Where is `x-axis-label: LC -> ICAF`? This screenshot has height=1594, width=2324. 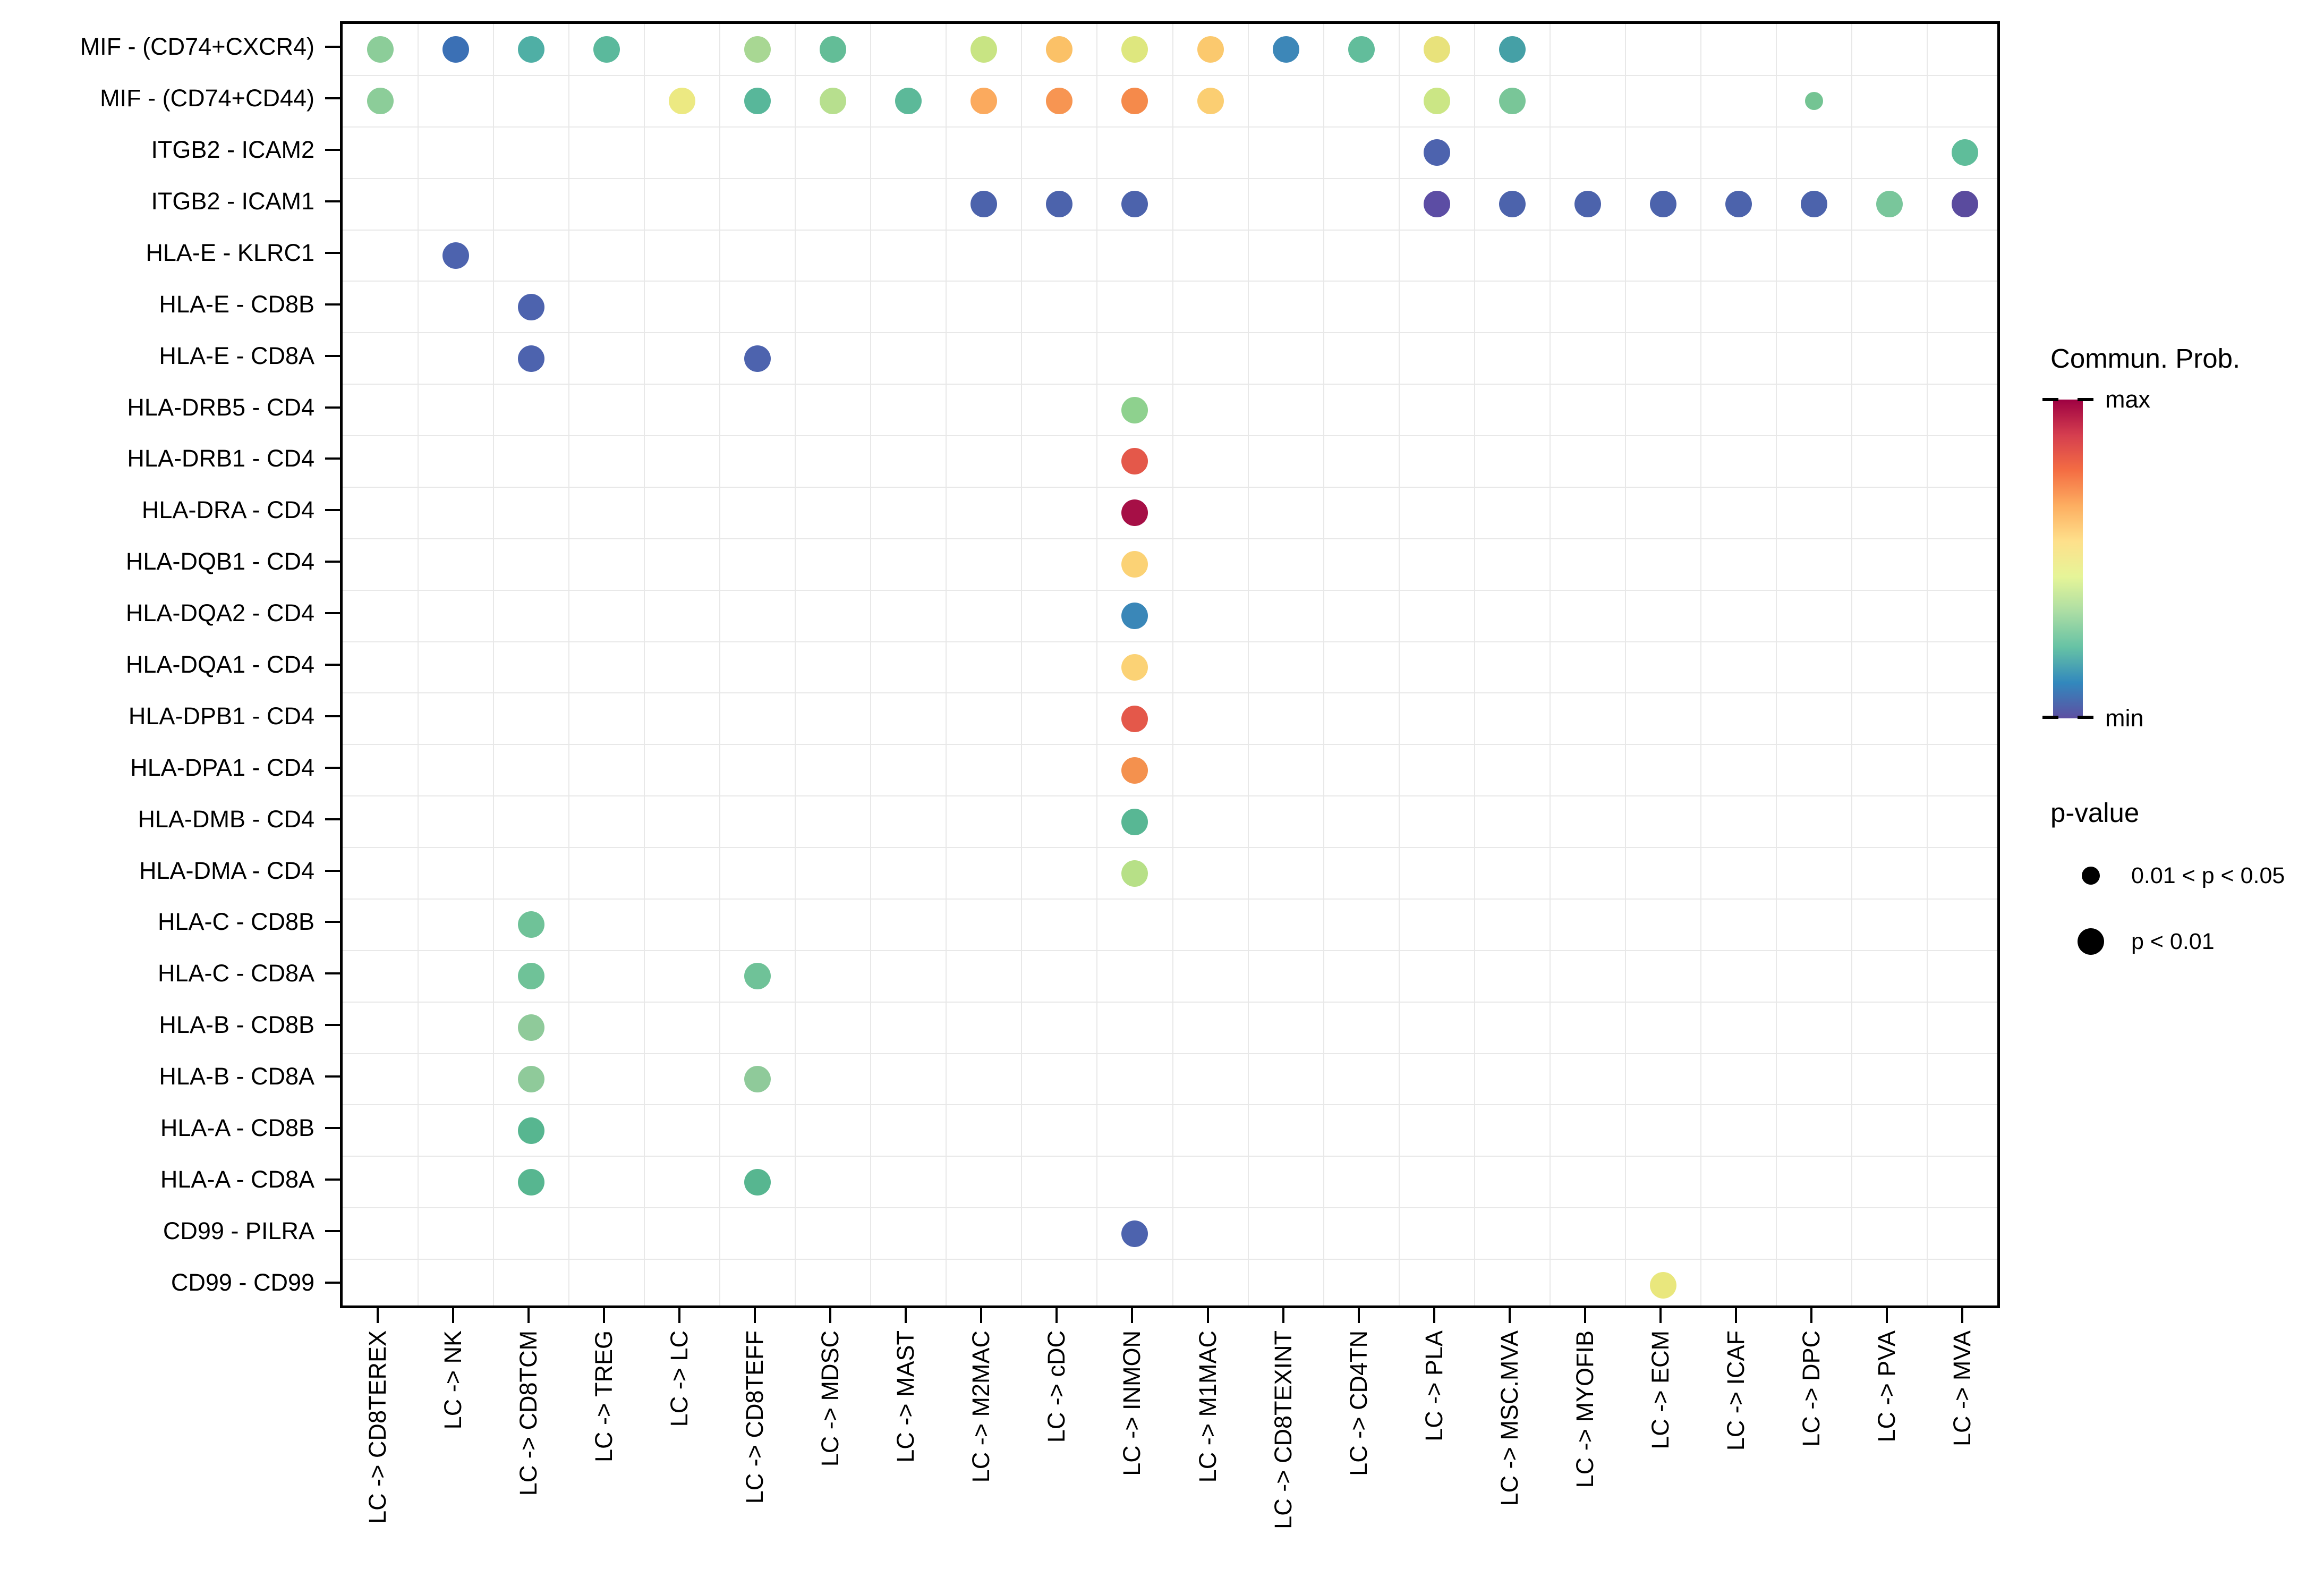
x-axis-label: LC -> ICAF is located at coordinates (1736, 1390).